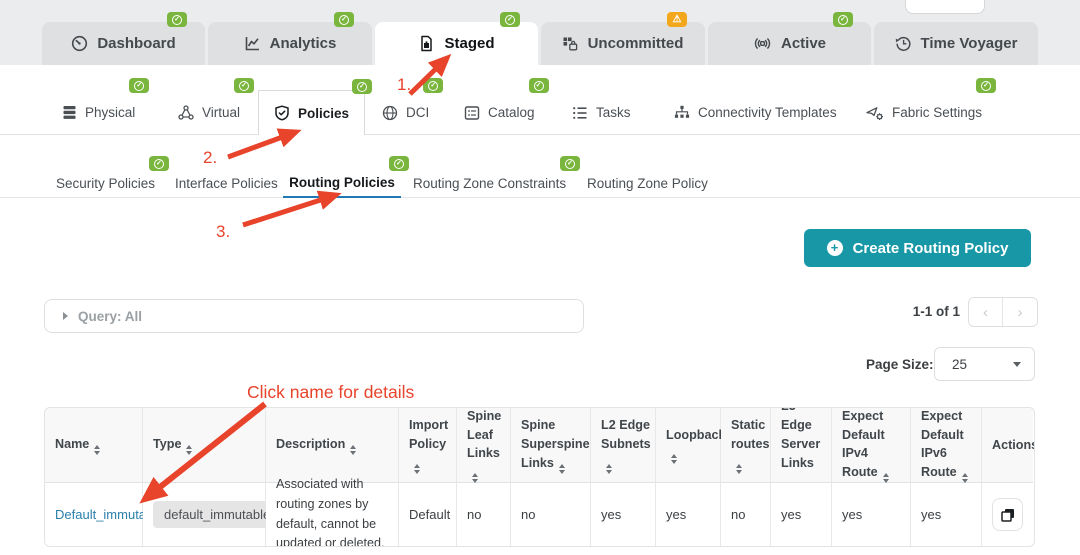 The image size is (1080, 555). I want to click on cell-spine-leaf-links: no, so click(484, 514).